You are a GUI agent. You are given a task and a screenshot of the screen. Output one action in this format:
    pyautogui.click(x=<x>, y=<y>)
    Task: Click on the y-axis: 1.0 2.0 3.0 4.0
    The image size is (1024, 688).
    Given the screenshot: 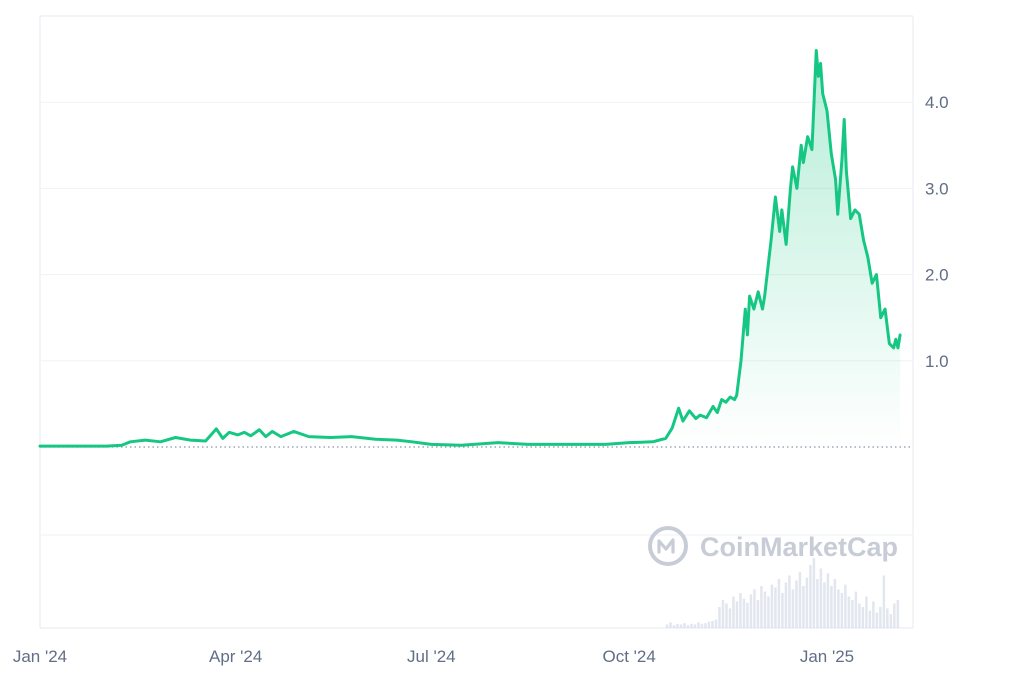 What is the action you would take?
    pyautogui.click(x=937, y=232)
    